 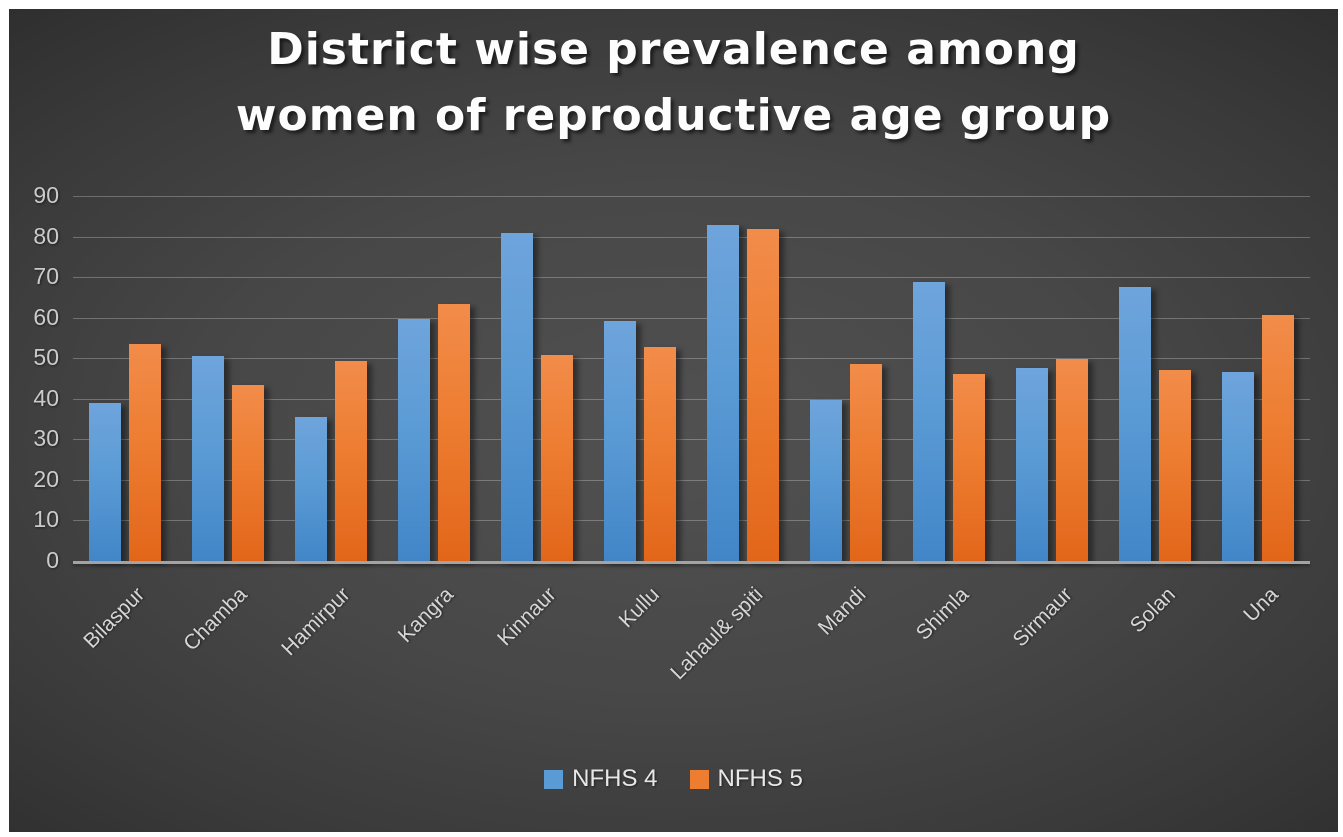 I want to click on bar-nfhs5-solan, so click(x=1175, y=465).